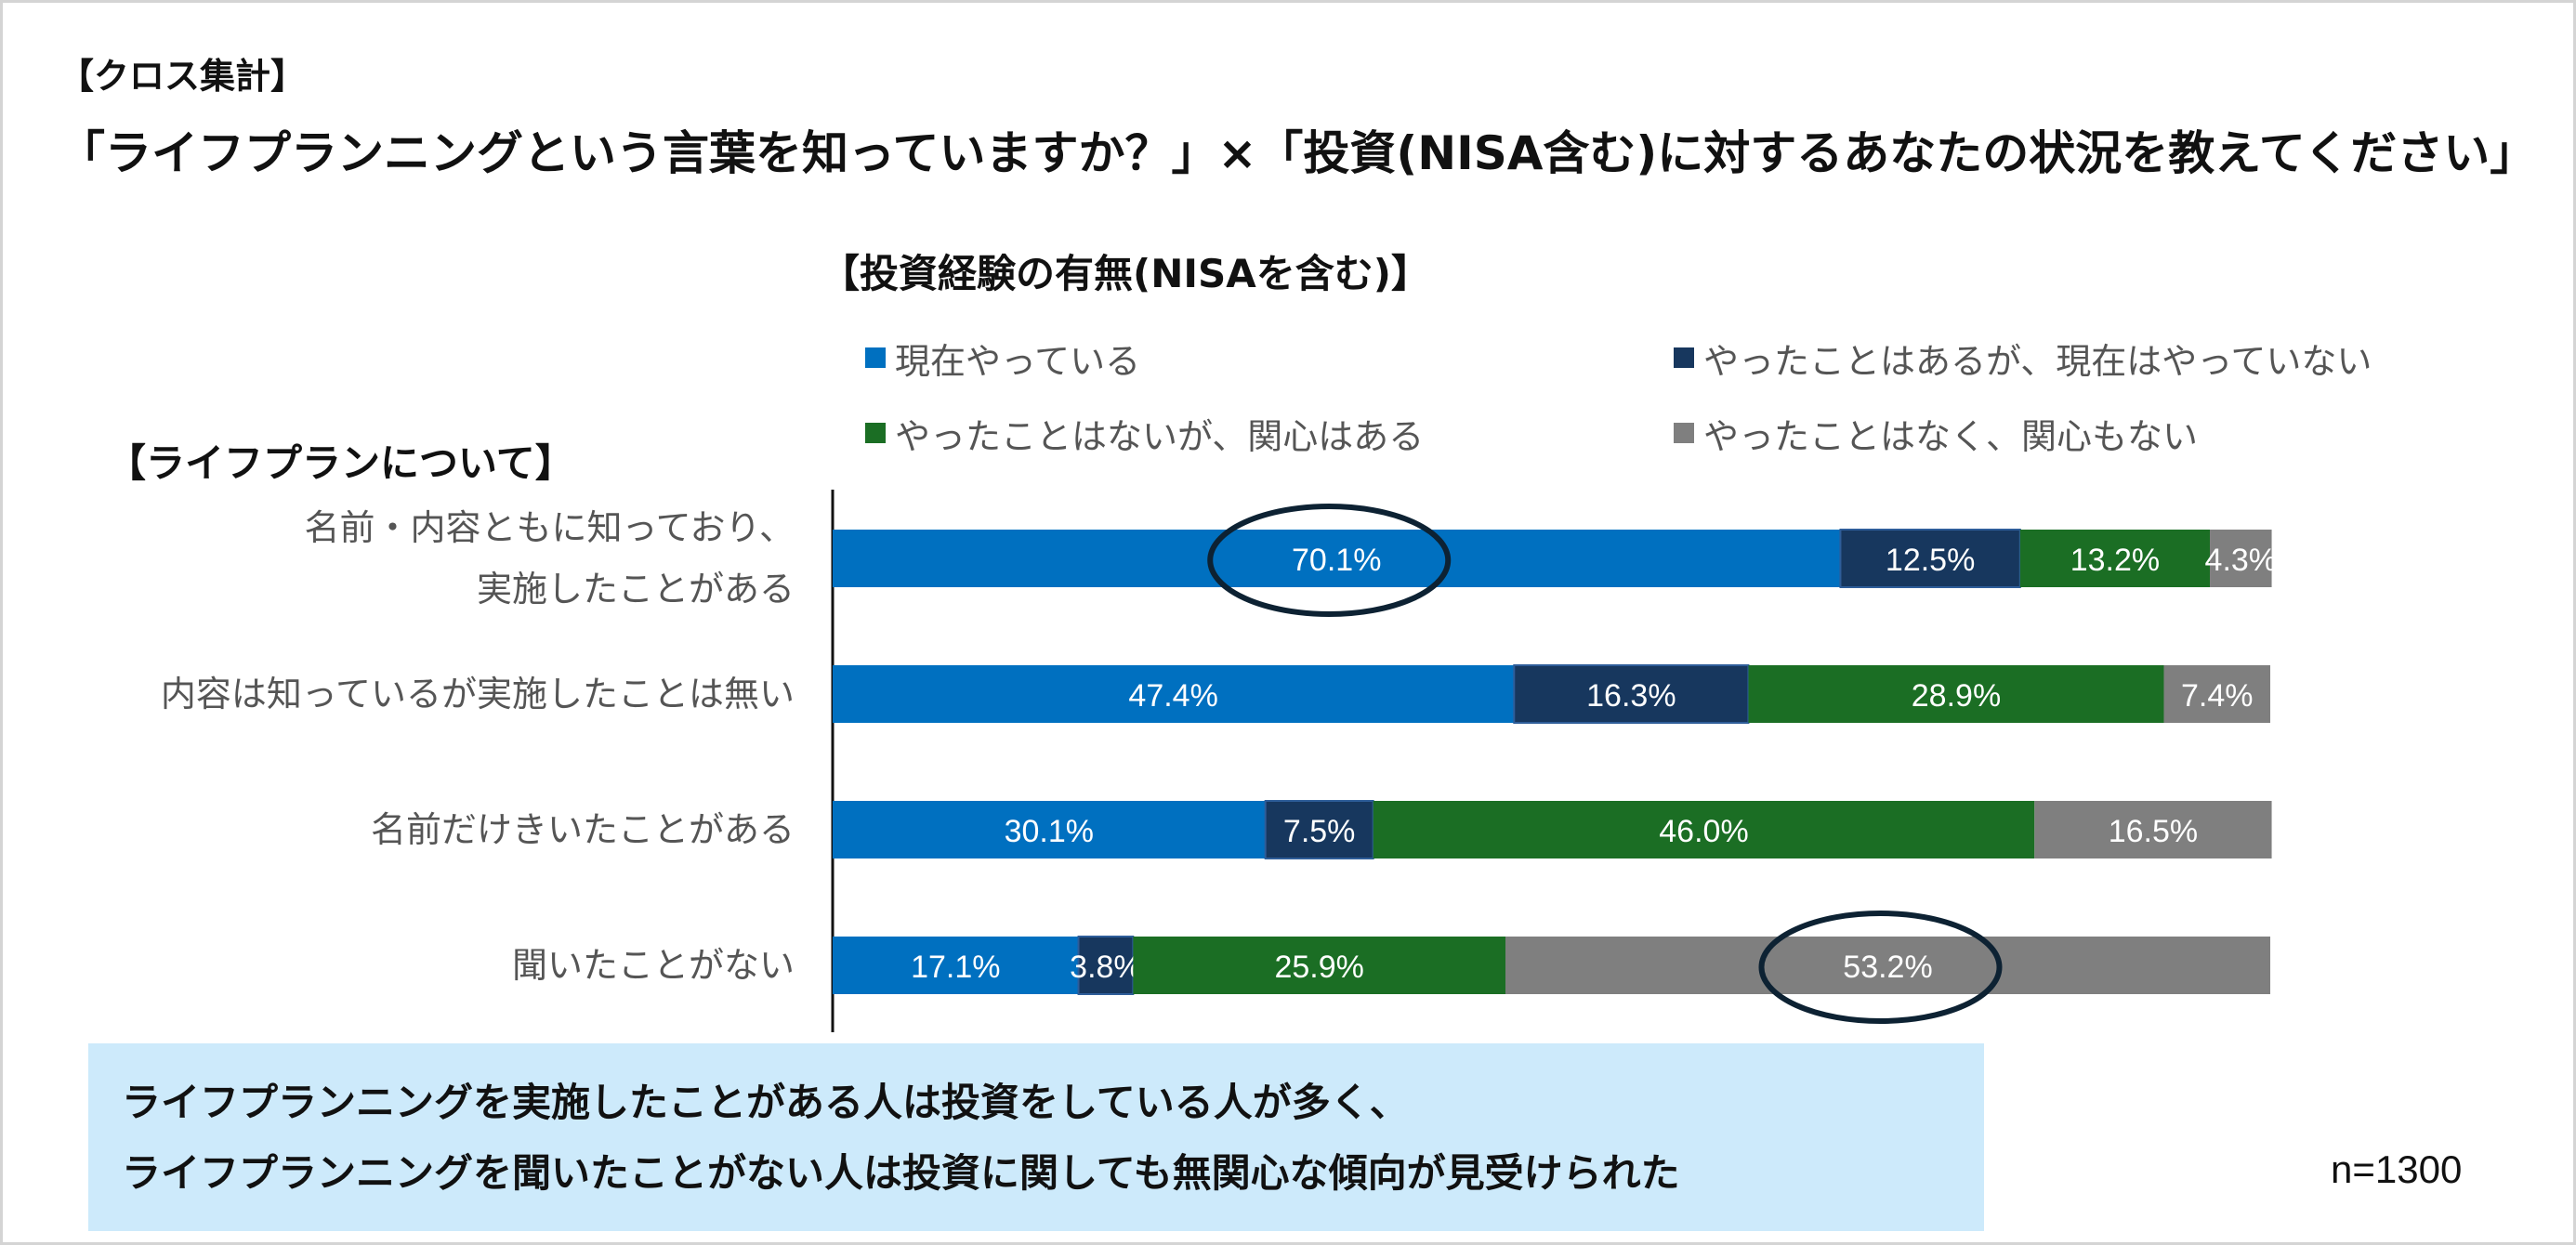  What do you see at coordinates (1018, 361) in the screenshot?
I see `legend-label: 現在やっている` at bounding box center [1018, 361].